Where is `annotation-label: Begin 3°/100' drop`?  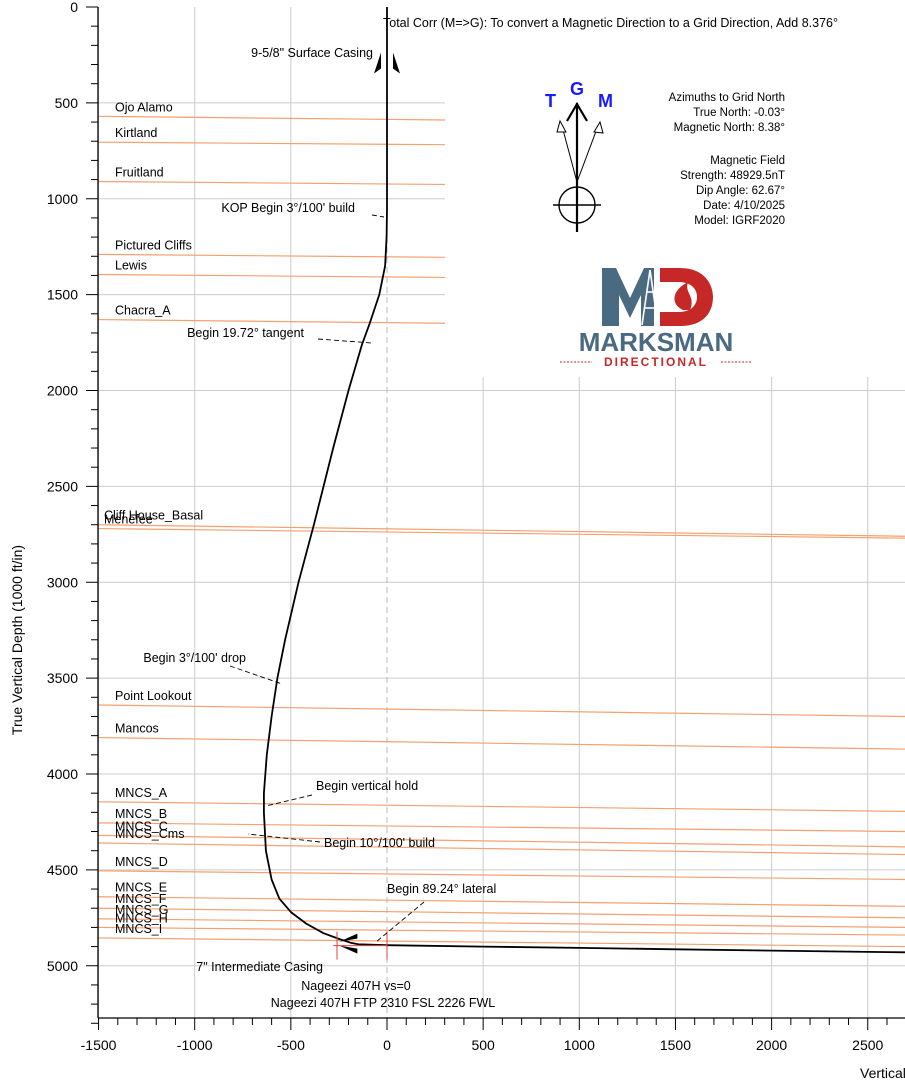 annotation-label: Begin 3°/100' drop is located at coordinates (194, 658).